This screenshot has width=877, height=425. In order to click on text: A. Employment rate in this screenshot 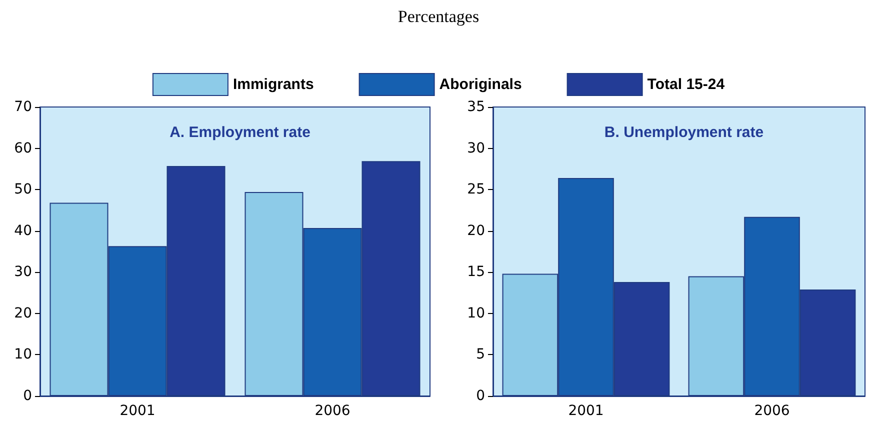, I will do `click(240, 132)`.